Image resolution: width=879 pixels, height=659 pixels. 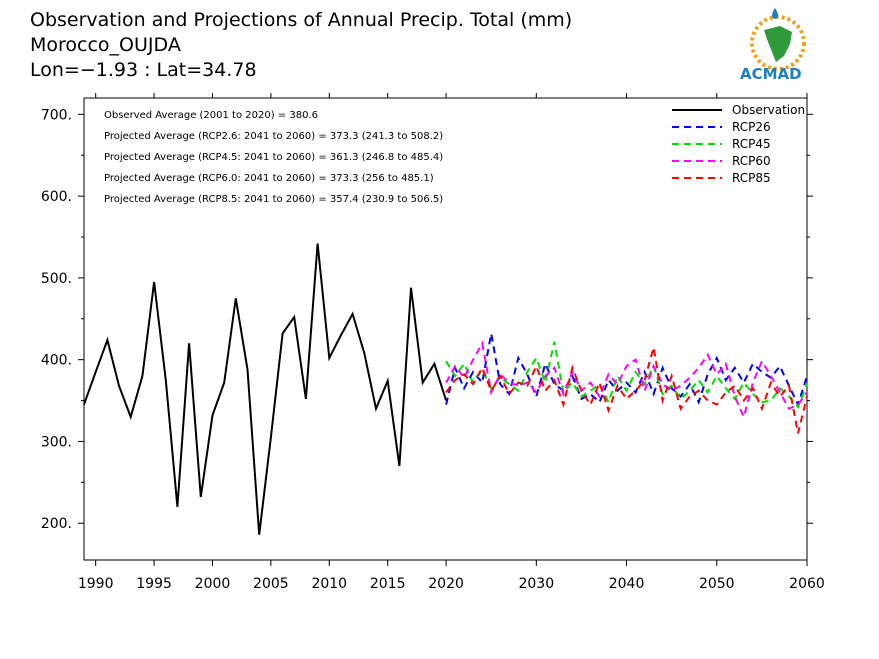 I want to click on legend-label-rcp26: RCP26, so click(x=751, y=127).